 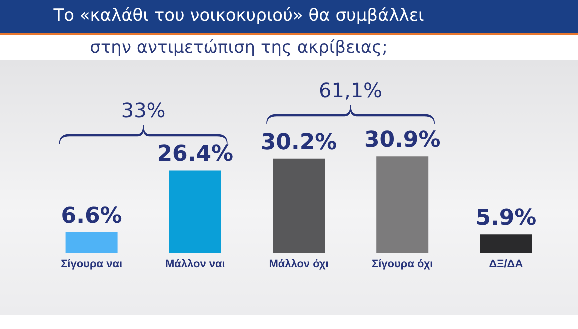 I want to click on data-label: 30.2%, so click(x=299, y=143).